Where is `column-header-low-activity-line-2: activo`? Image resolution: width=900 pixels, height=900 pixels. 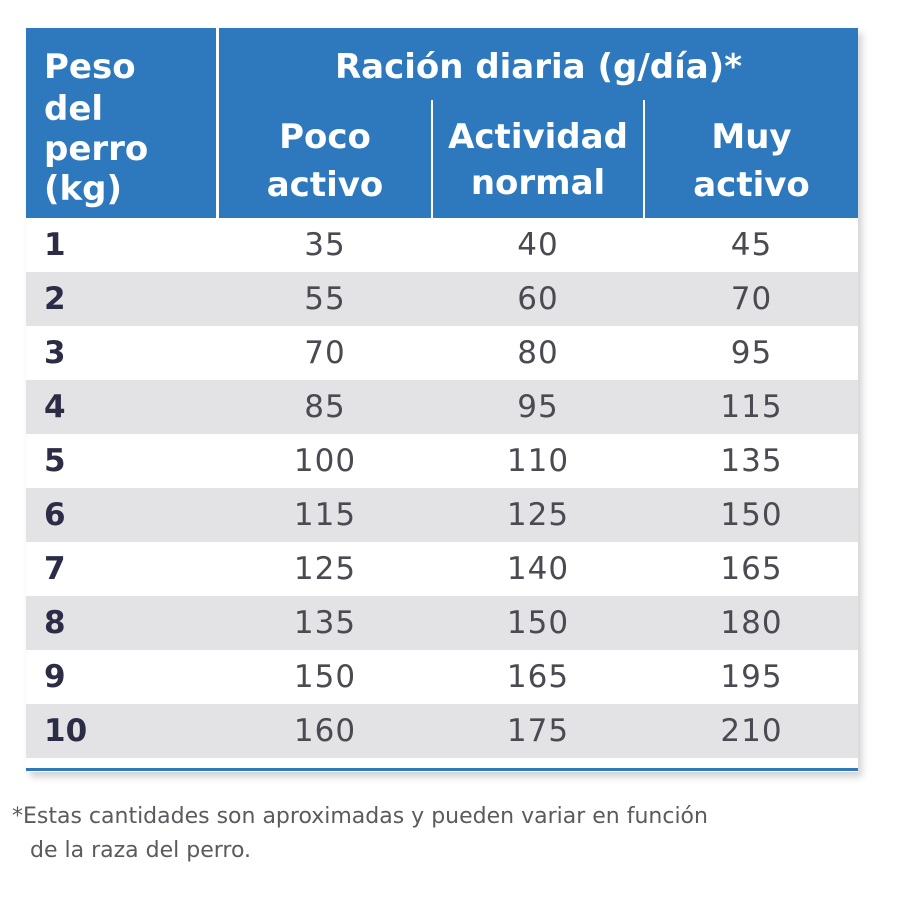
column-header-low-activity-line-2: activo is located at coordinates (325, 185).